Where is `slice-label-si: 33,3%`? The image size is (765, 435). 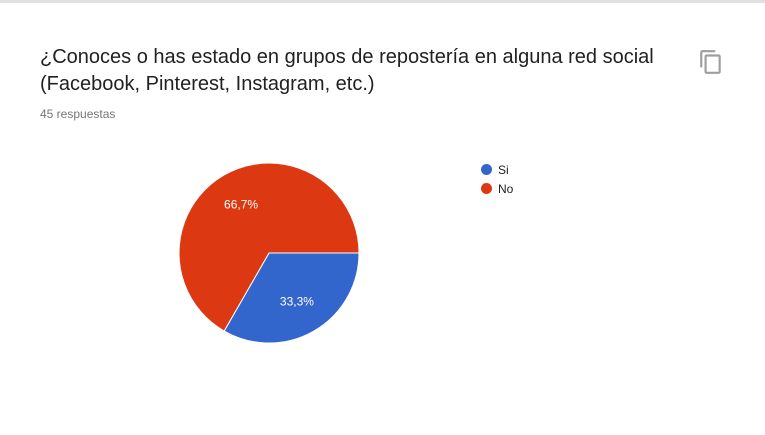
slice-label-si: 33,3% is located at coordinates (297, 301).